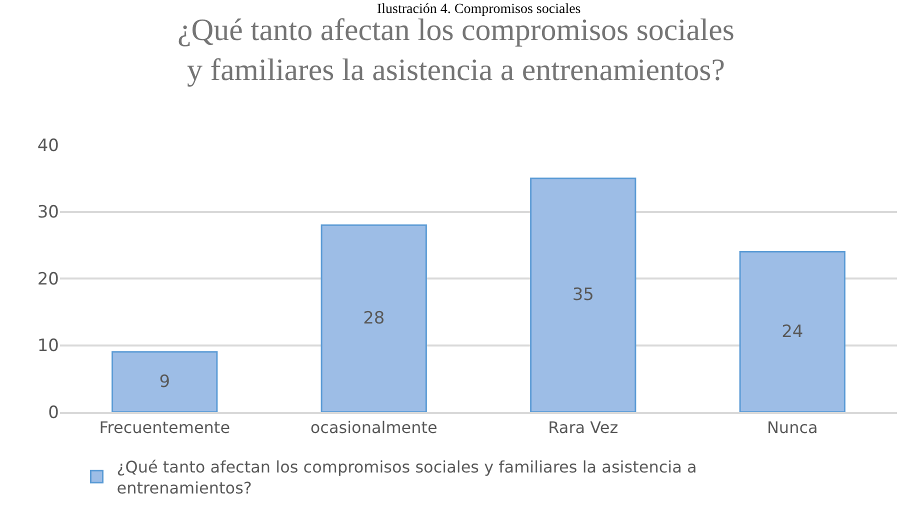  What do you see at coordinates (48, 146) in the screenshot?
I see `y-tick-label: 40` at bounding box center [48, 146].